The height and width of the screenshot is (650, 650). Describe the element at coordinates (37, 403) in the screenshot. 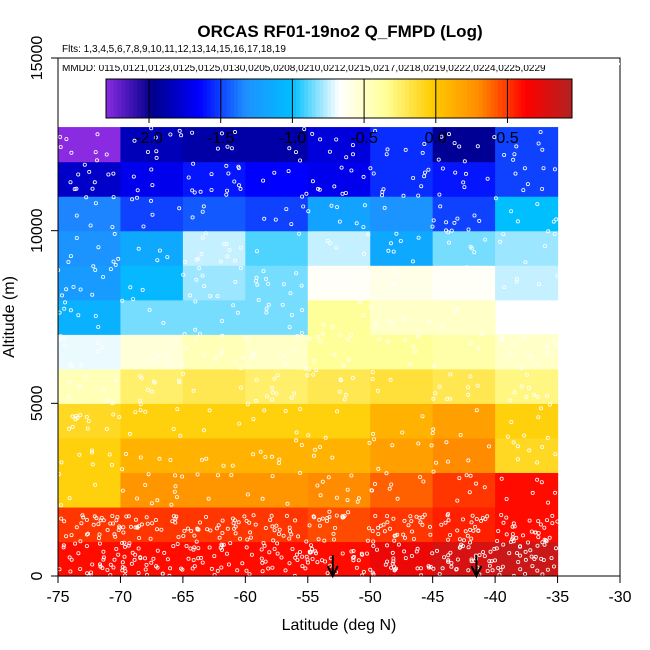

I see `y-tick-label: 5000` at that location.